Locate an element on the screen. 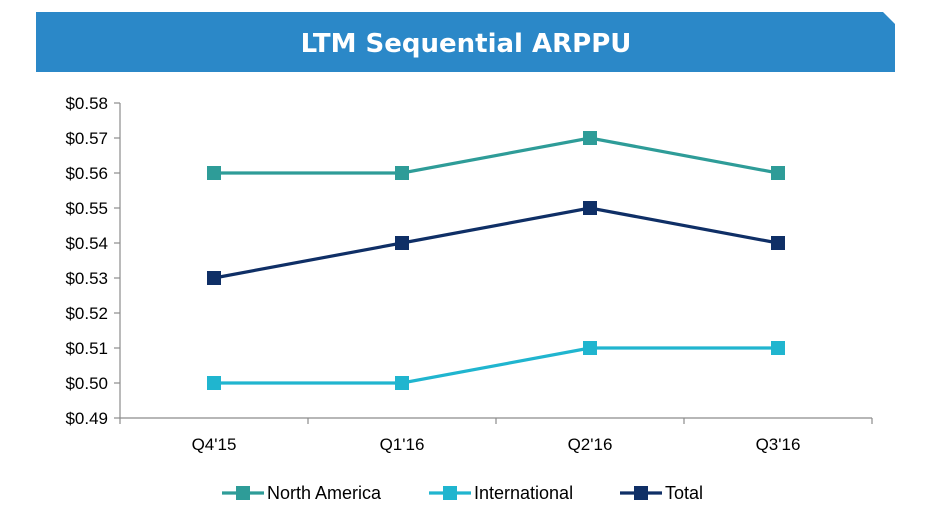  x-axis-ticks: Q4'15 Q1'16 Q2'16 Q3'16 is located at coordinates (496, 436).